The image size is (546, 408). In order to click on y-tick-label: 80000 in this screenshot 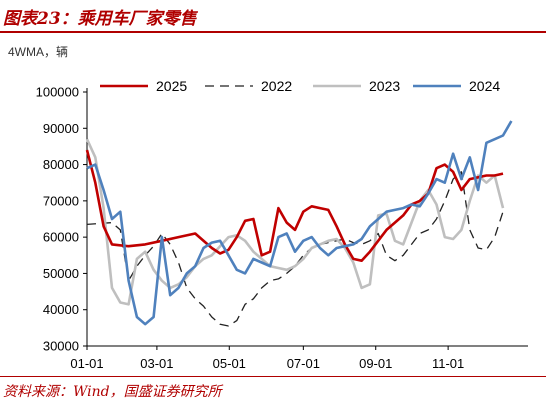, I will do `click(61, 164)`.